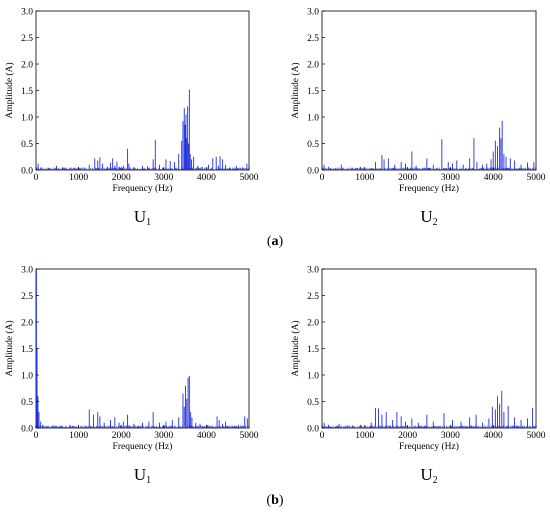 This screenshot has height=515, width=550. Describe the element at coordinates (275, 241) in the screenshot. I see `row-tag-a: (a)` at that location.